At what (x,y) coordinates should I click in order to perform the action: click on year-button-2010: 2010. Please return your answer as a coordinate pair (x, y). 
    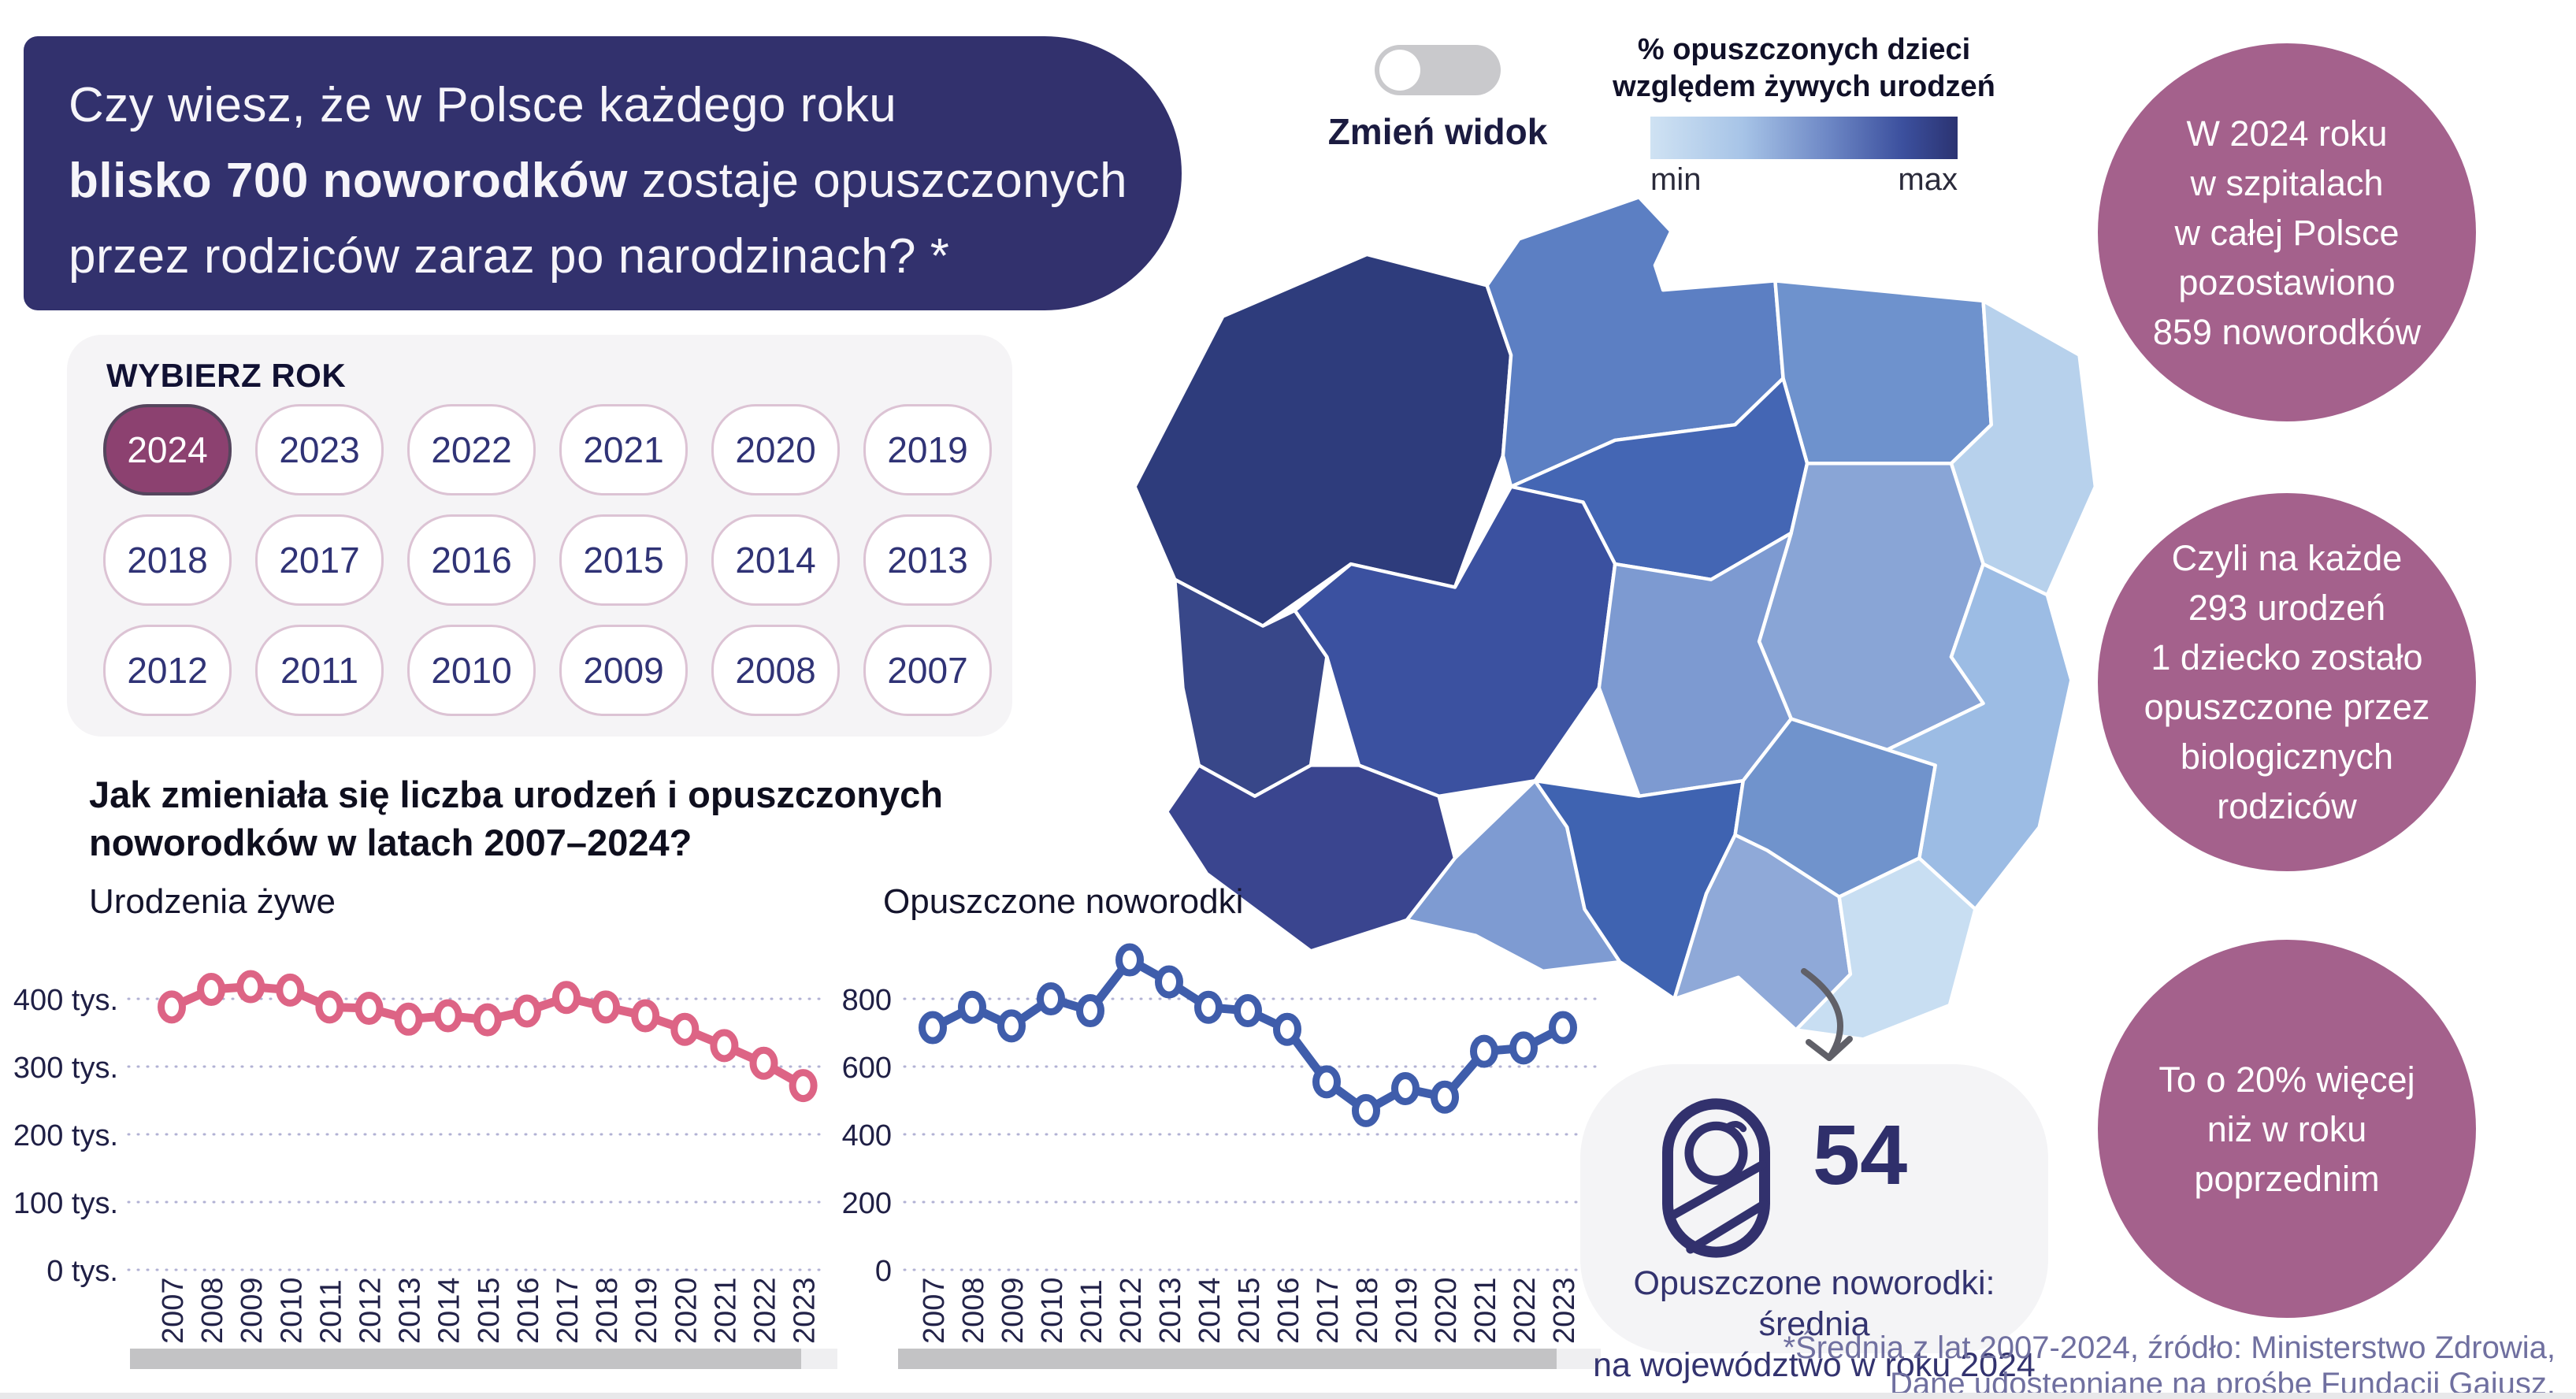
    Looking at the image, I should click on (471, 670).